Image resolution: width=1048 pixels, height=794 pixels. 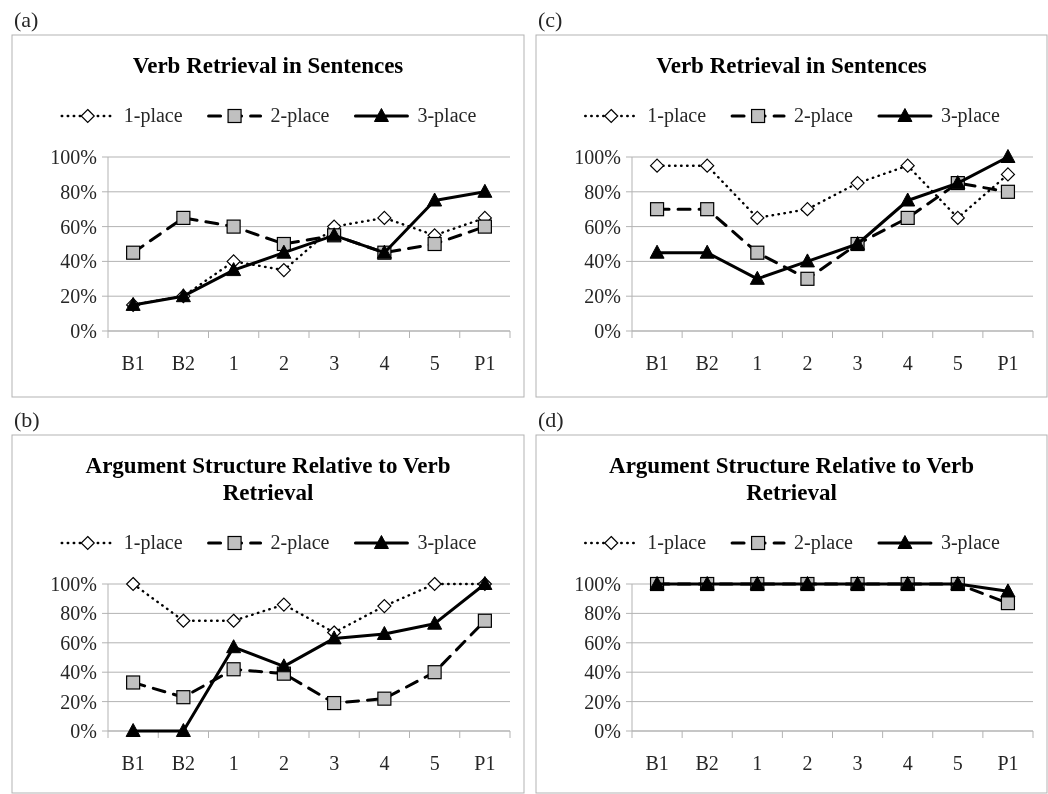 What do you see at coordinates (27, 419) in the screenshot?
I see `text: (b)` at bounding box center [27, 419].